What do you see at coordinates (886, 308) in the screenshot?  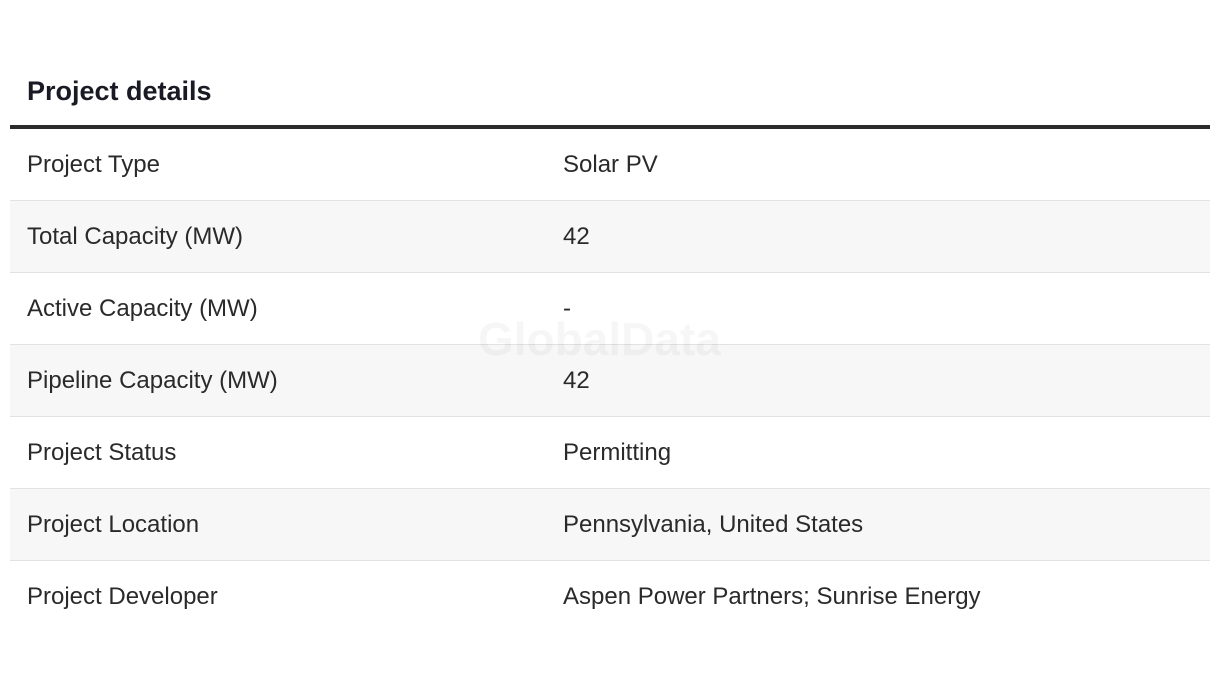 I see `row-value: -` at bounding box center [886, 308].